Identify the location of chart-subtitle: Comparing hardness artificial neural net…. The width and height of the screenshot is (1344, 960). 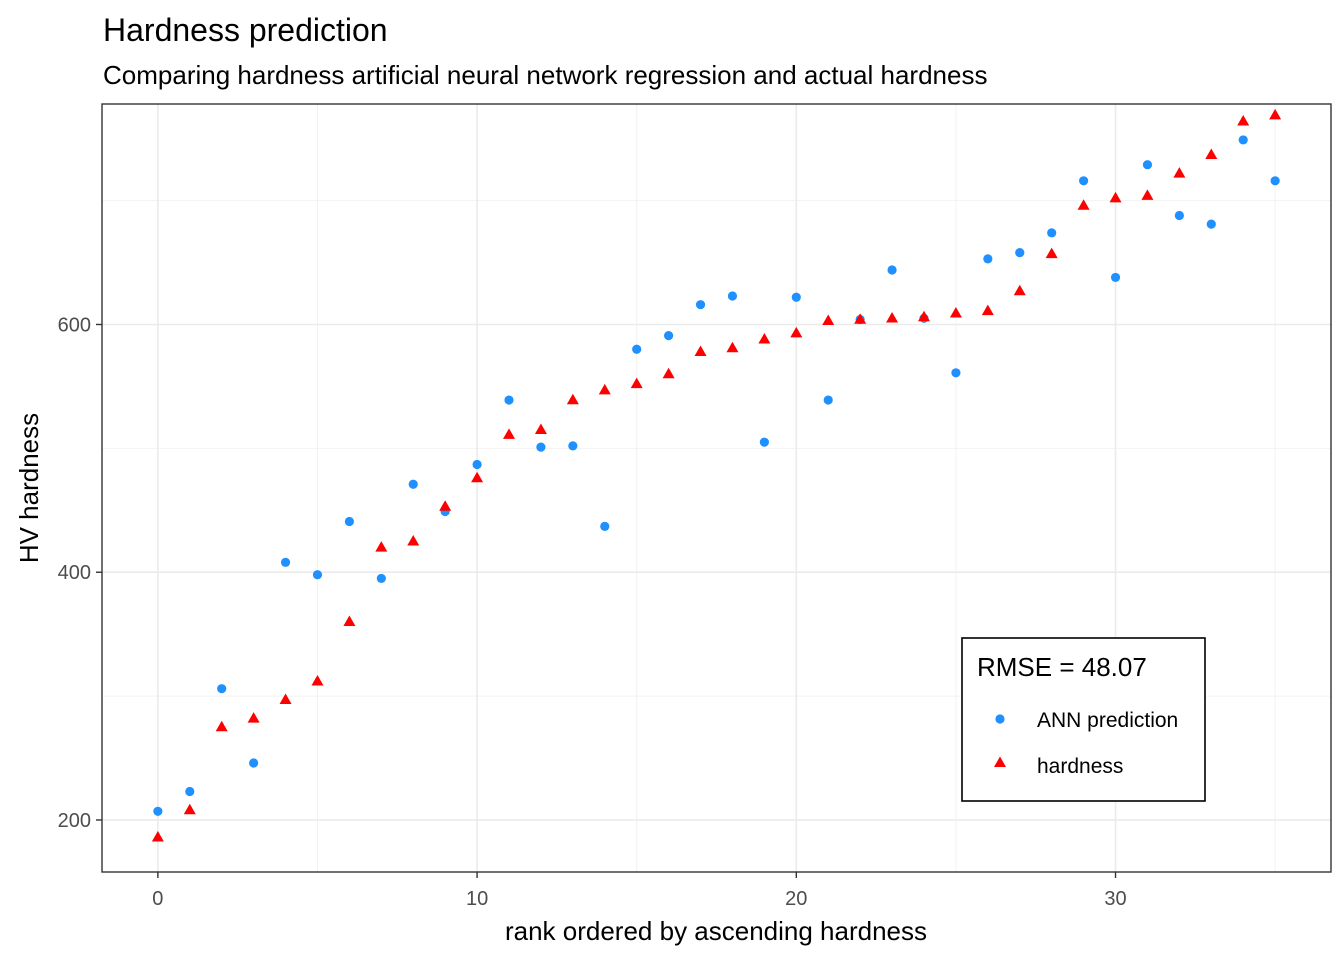
(545, 75).